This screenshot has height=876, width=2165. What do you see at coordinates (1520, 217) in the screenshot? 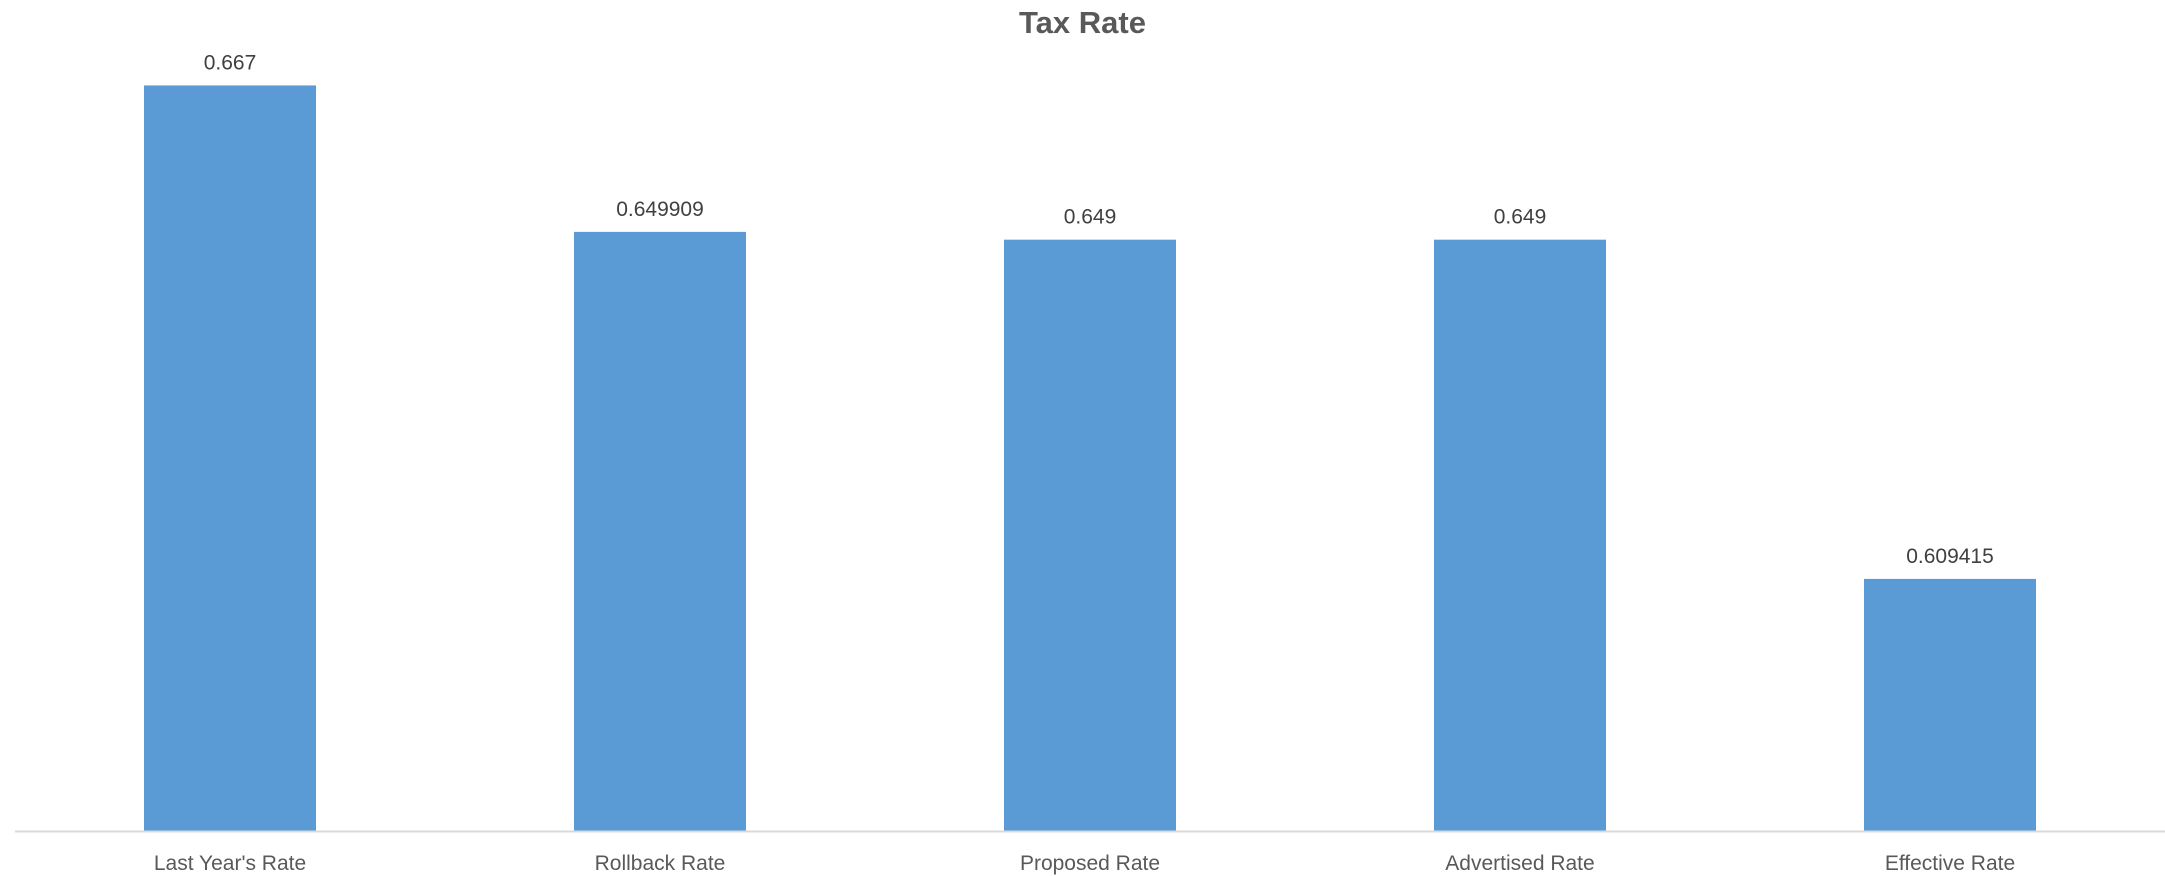
I see `data-label-3: 0.649` at bounding box center [1520, 217].